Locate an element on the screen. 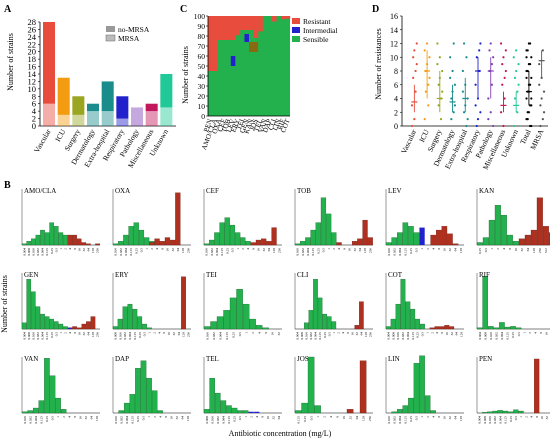 Image resolution: width=550 pixels, height=441 pixels. c-intermediate-block is located at coordinates (246, 38).